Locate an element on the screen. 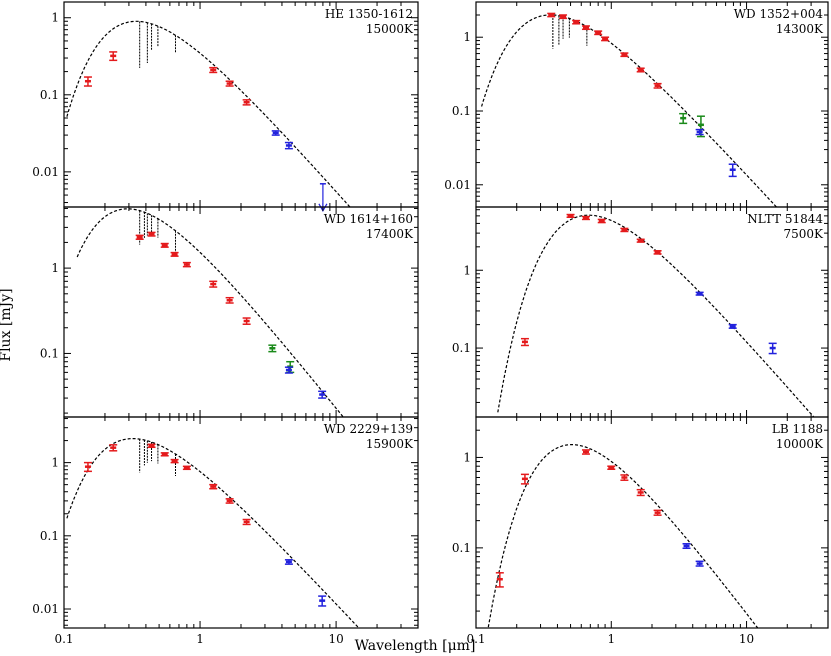 Image resolution: width=831 pixels, height=656 pixels. panel-temperature: 7500K is located at coordinates (803, 234).